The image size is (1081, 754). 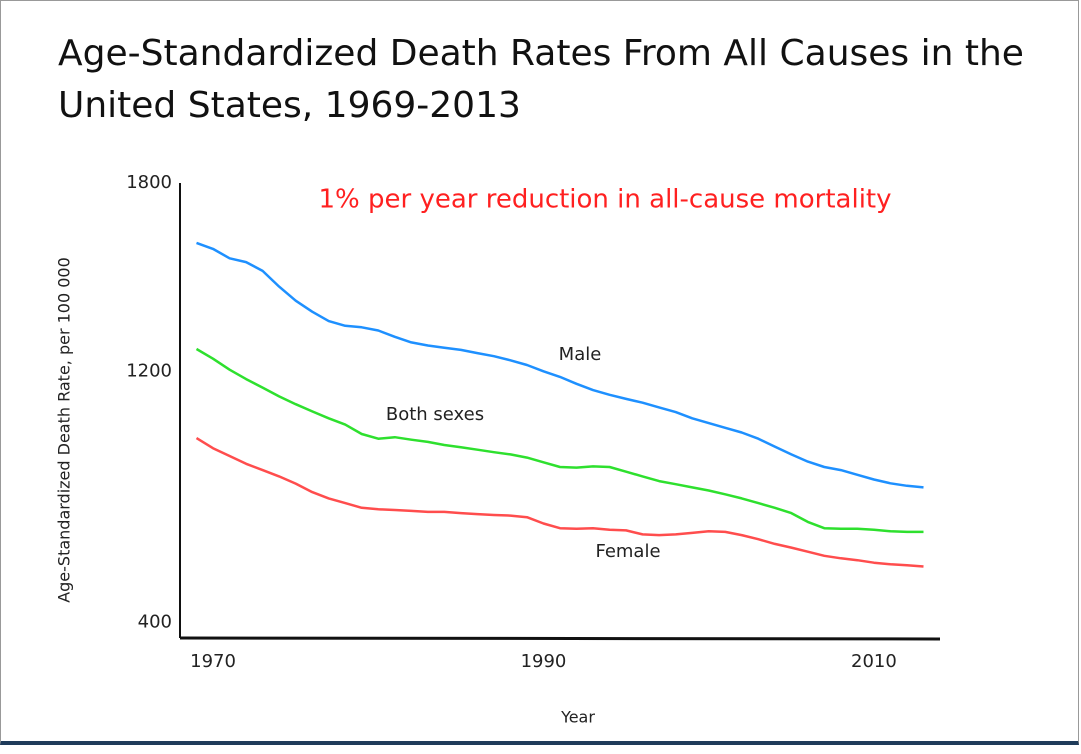 I want to click on y-tick-label: 1200, so click(x=149, y=370).